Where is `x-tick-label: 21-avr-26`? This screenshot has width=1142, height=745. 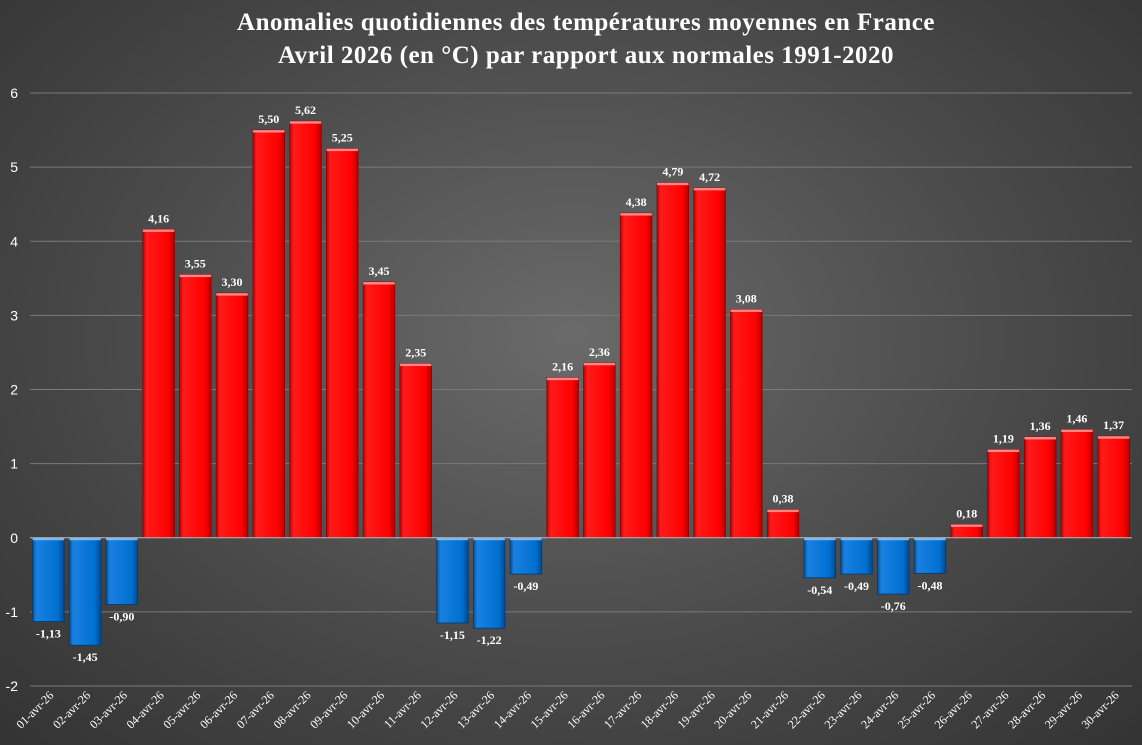
x-tick-label: 21-avr-26 is located at coordinates (769, 709).